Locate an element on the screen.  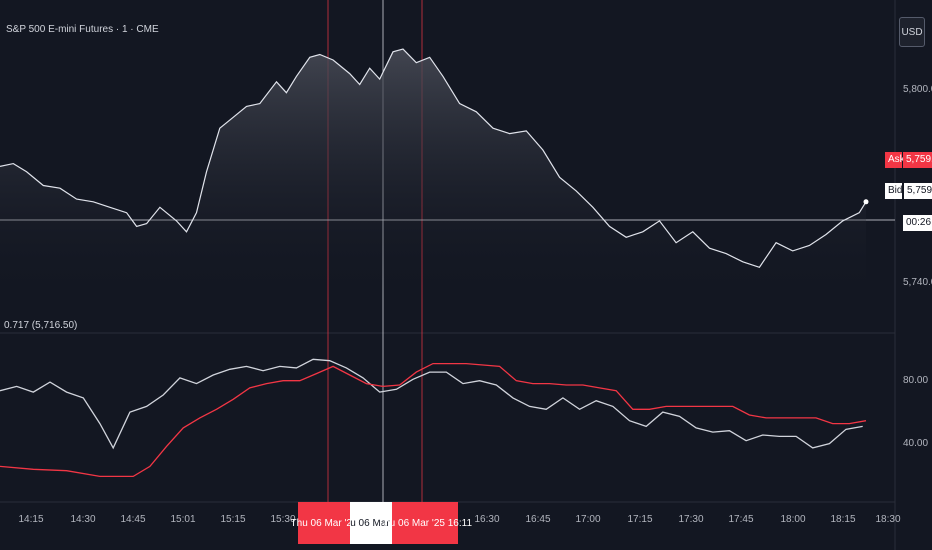
price-tick-label: 5,800.00 is located at coordinates (917, 89).